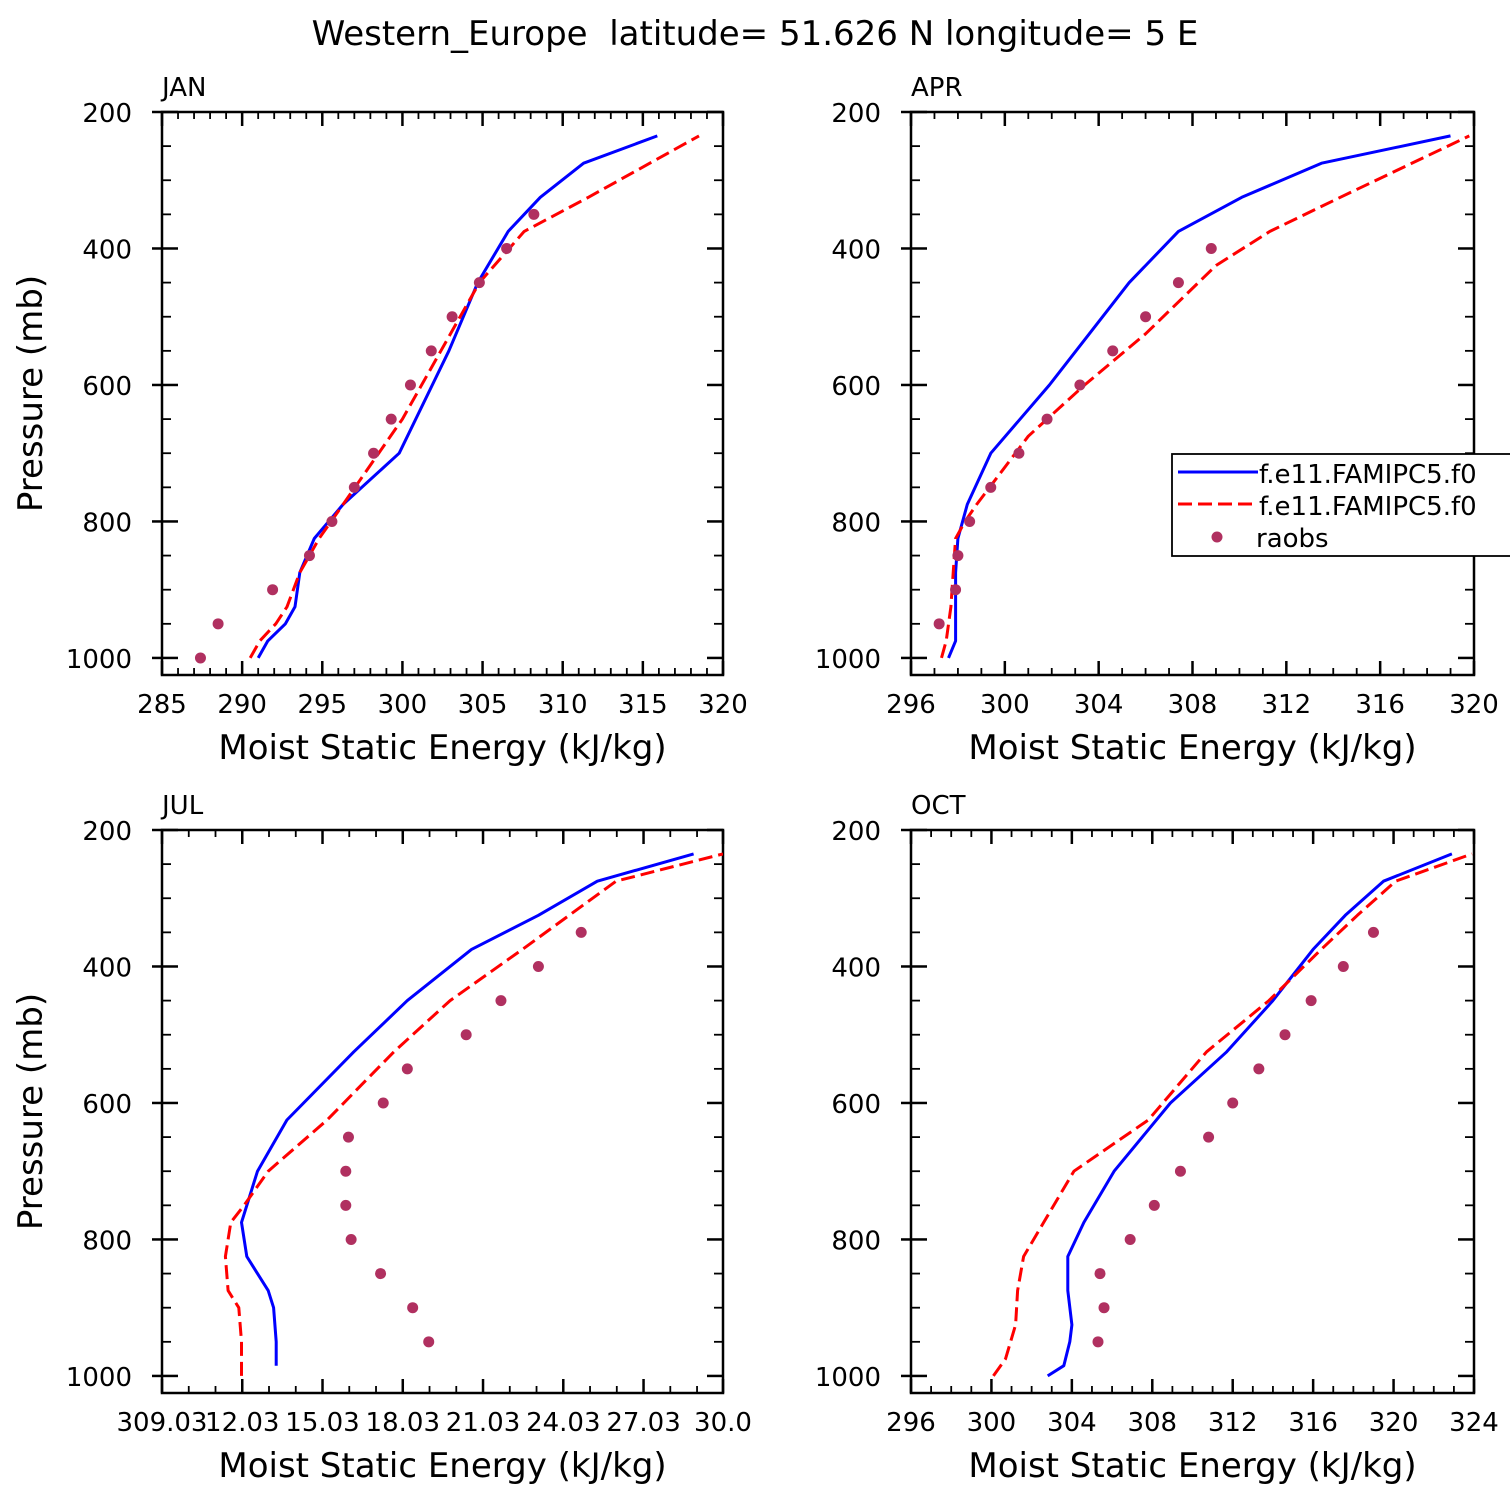 This screenshot has width=1510, height=1510. I want to click on legend-swatch, so click(1217, 537).